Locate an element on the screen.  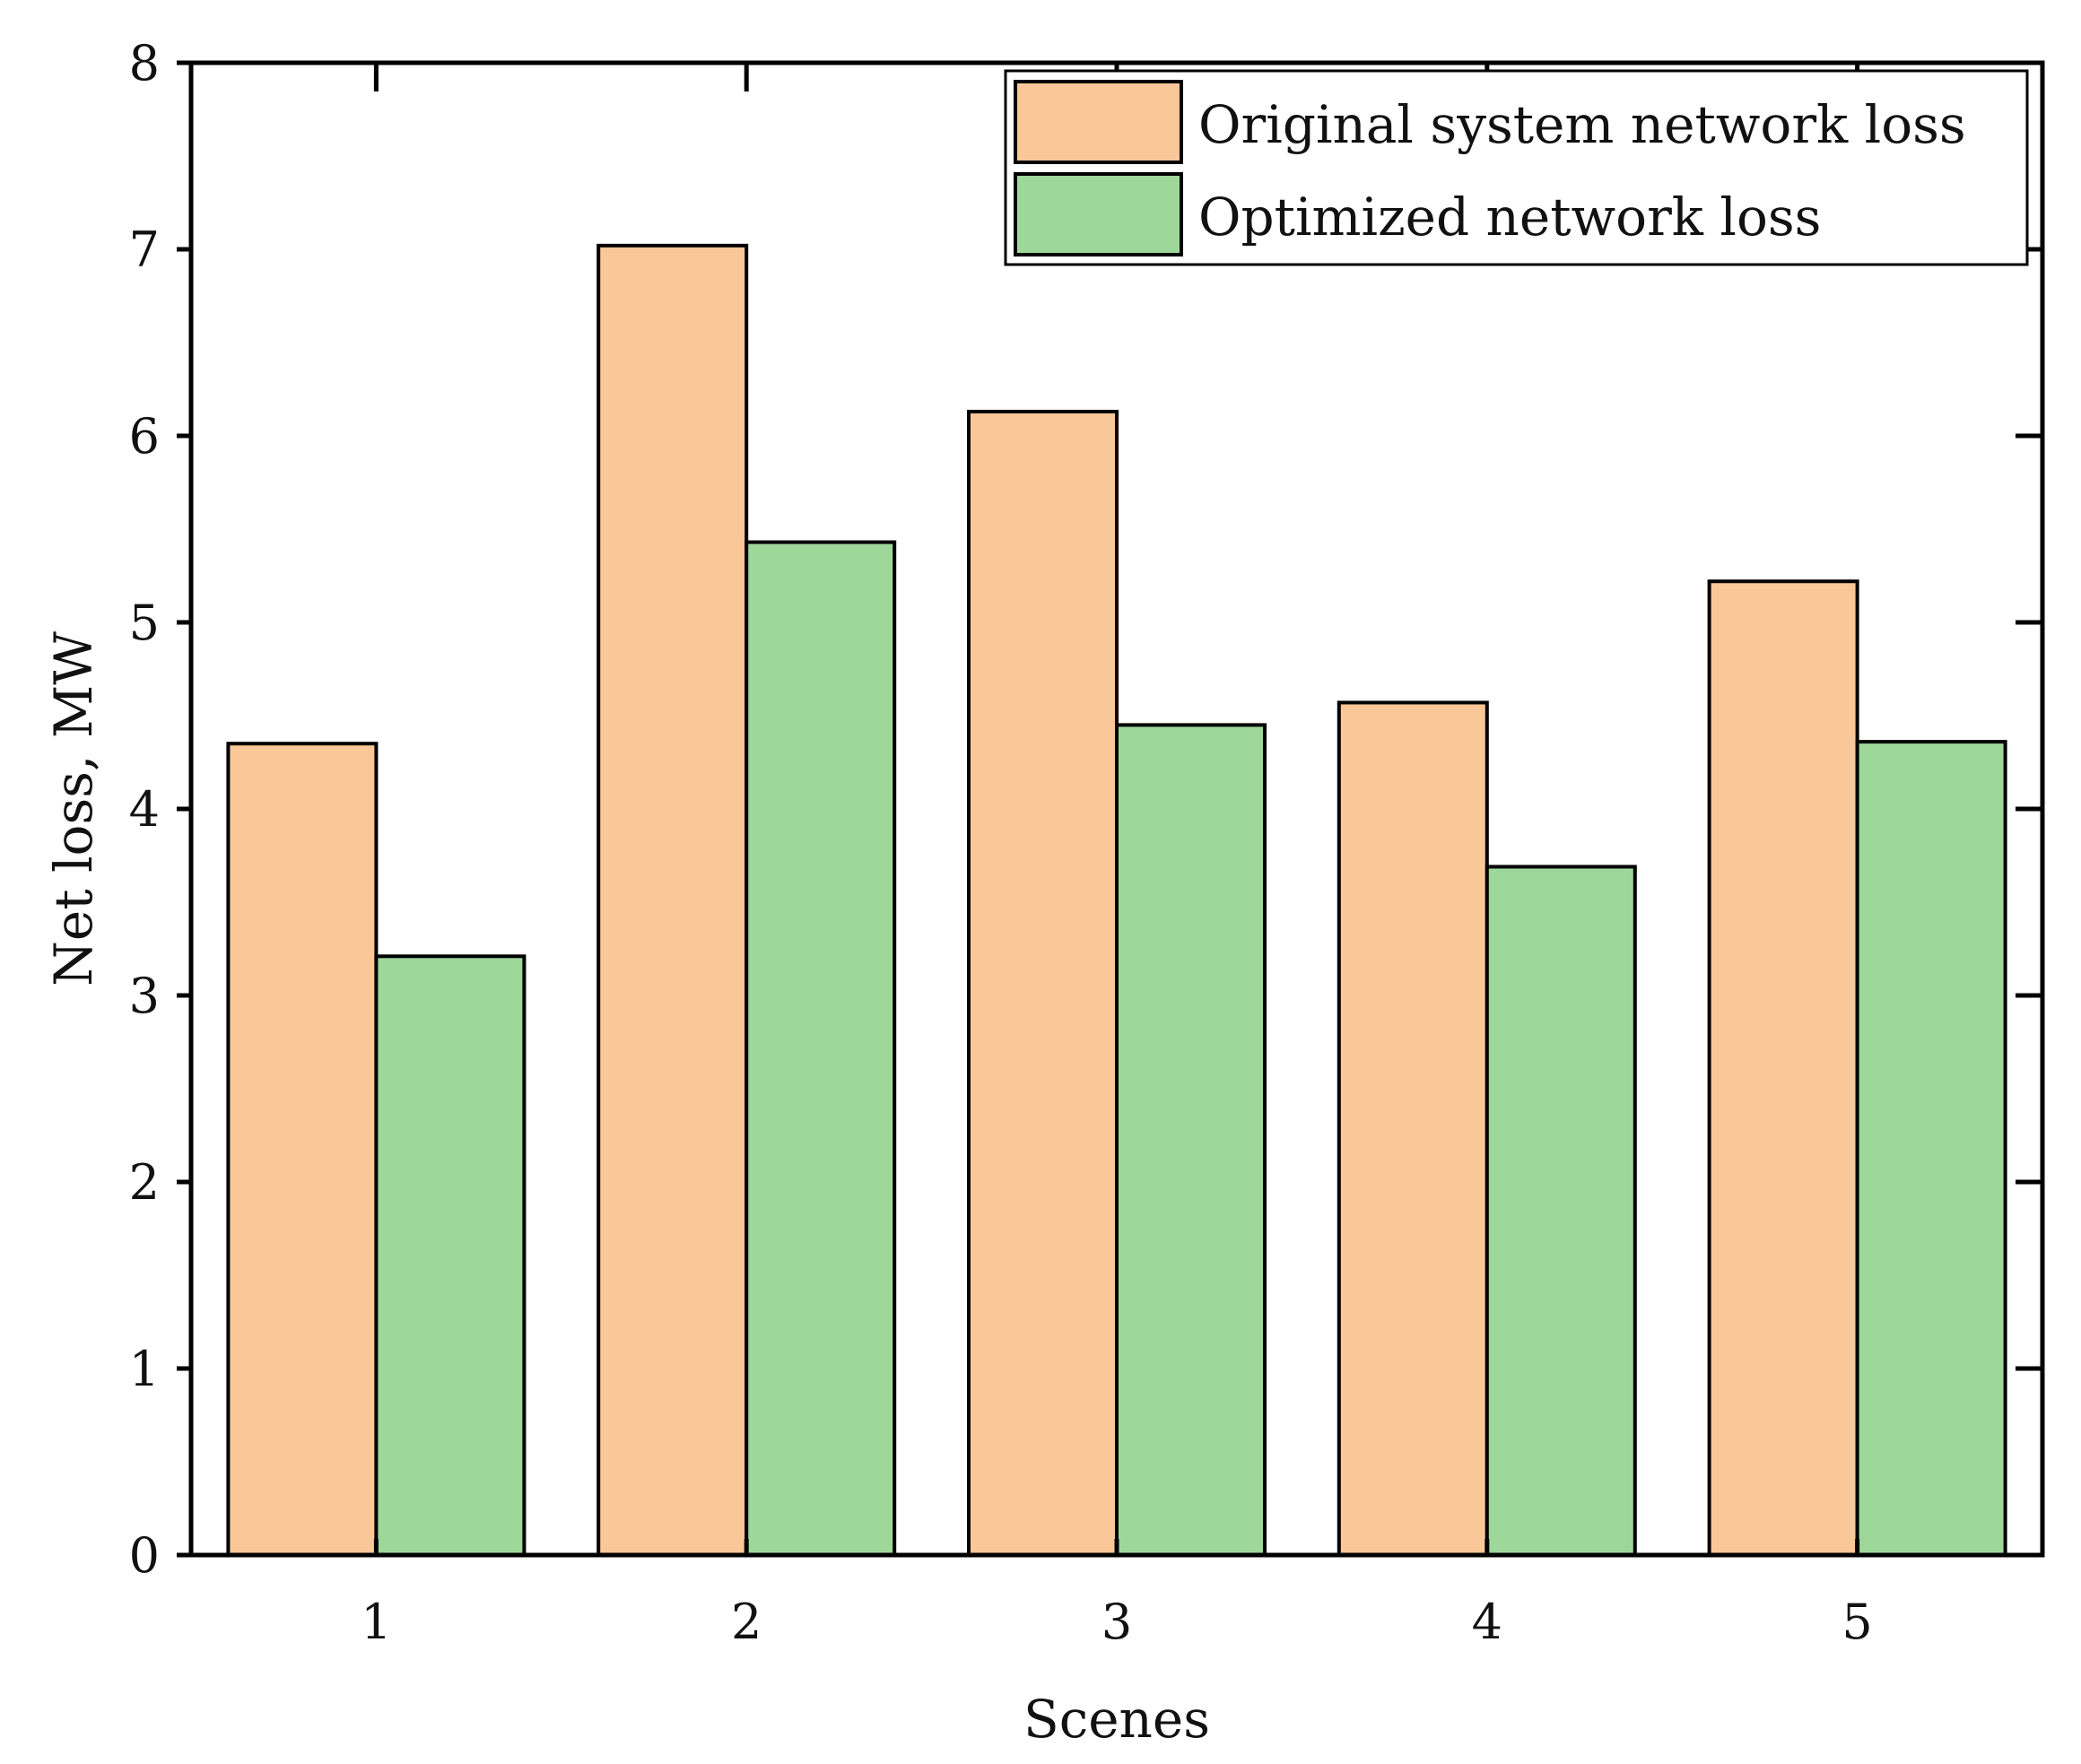
y-tick-label: 3 is located at coordinates (144, 996).